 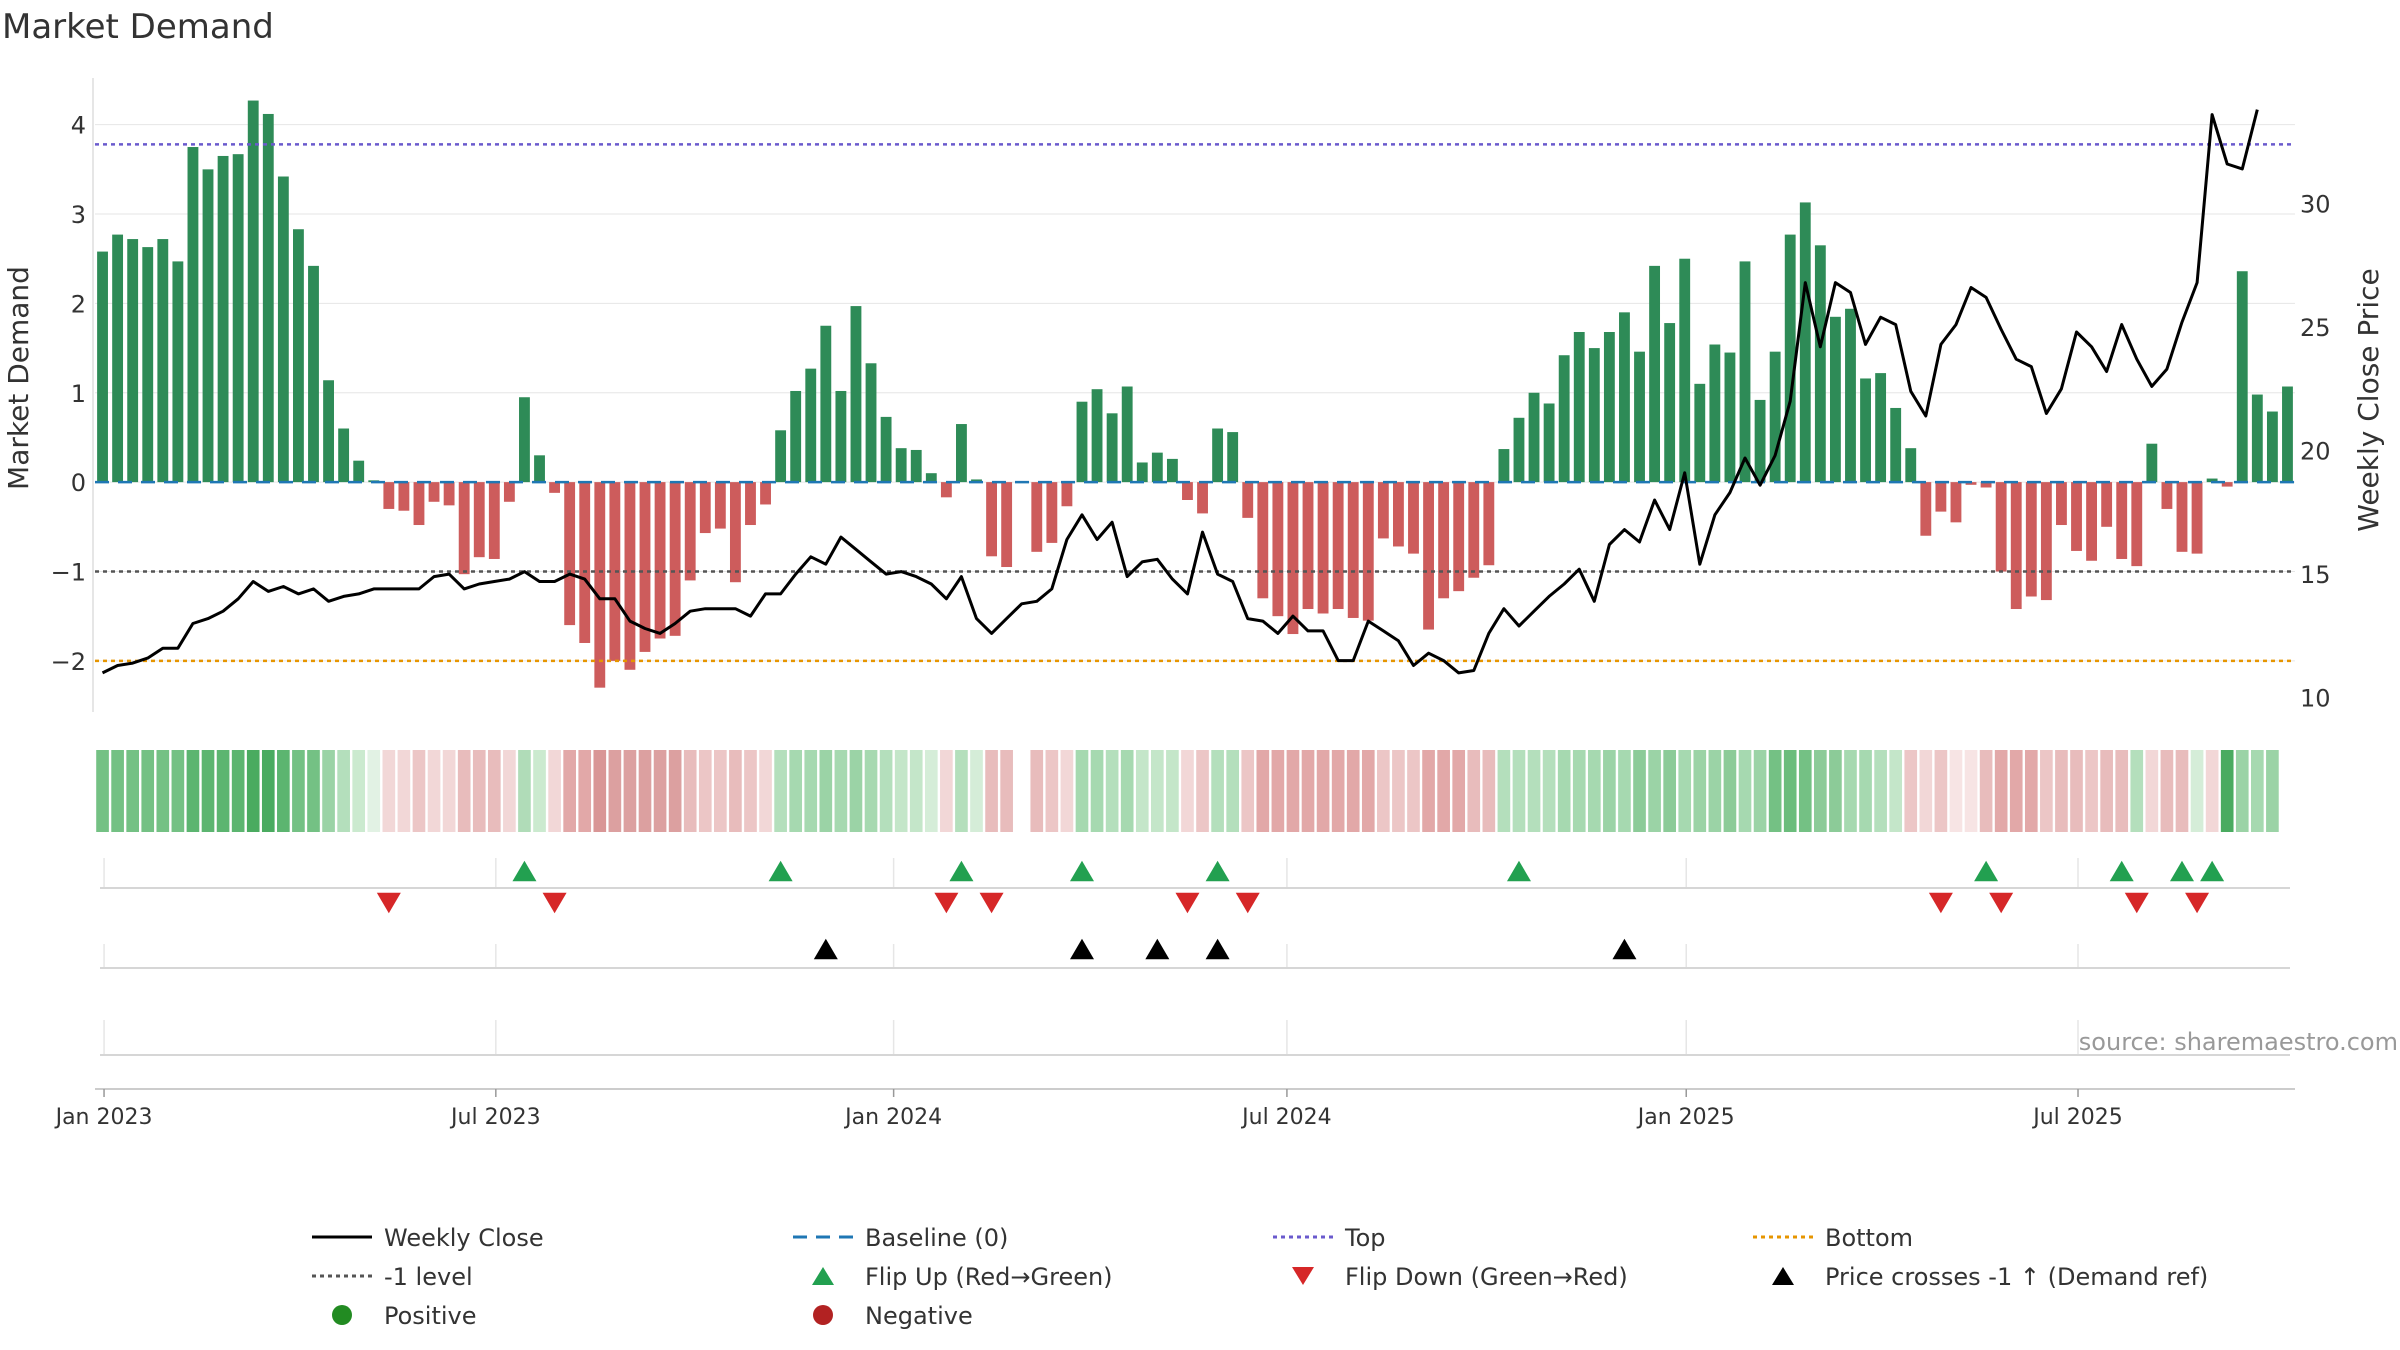 What do you see at coordinates (900, 1238) in the screenshot?
I see `legend-item: Baseline (0)` at bounding box center [900, 1238].